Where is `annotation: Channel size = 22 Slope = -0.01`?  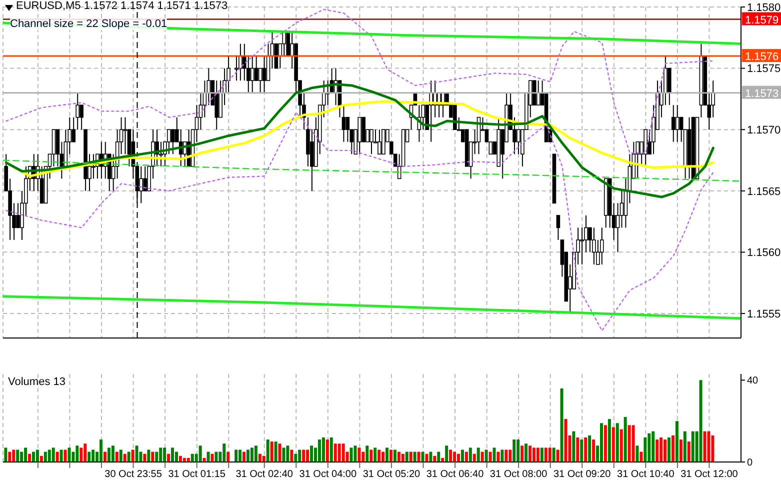 annotation: Channel size = 22 Slope = -0.01 is located at coordinates (89, 24).